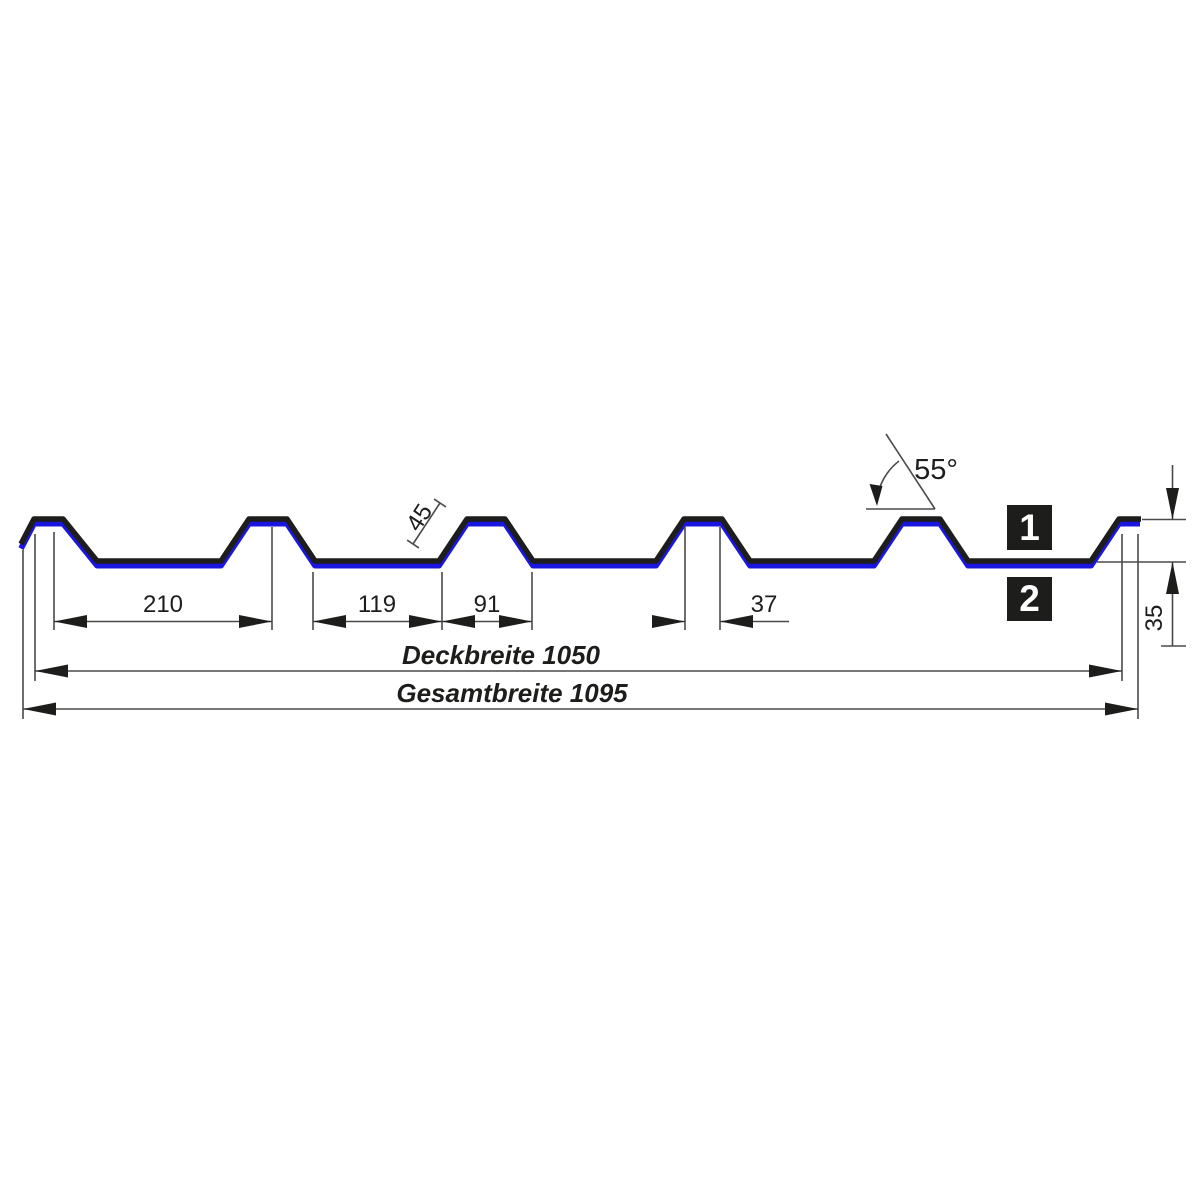 The height and width of the screenshot is (1200, 1200). Describe the element at coordinates (163, 604) in the screenshot. I see `dim-label-pitch: 210` at that location.